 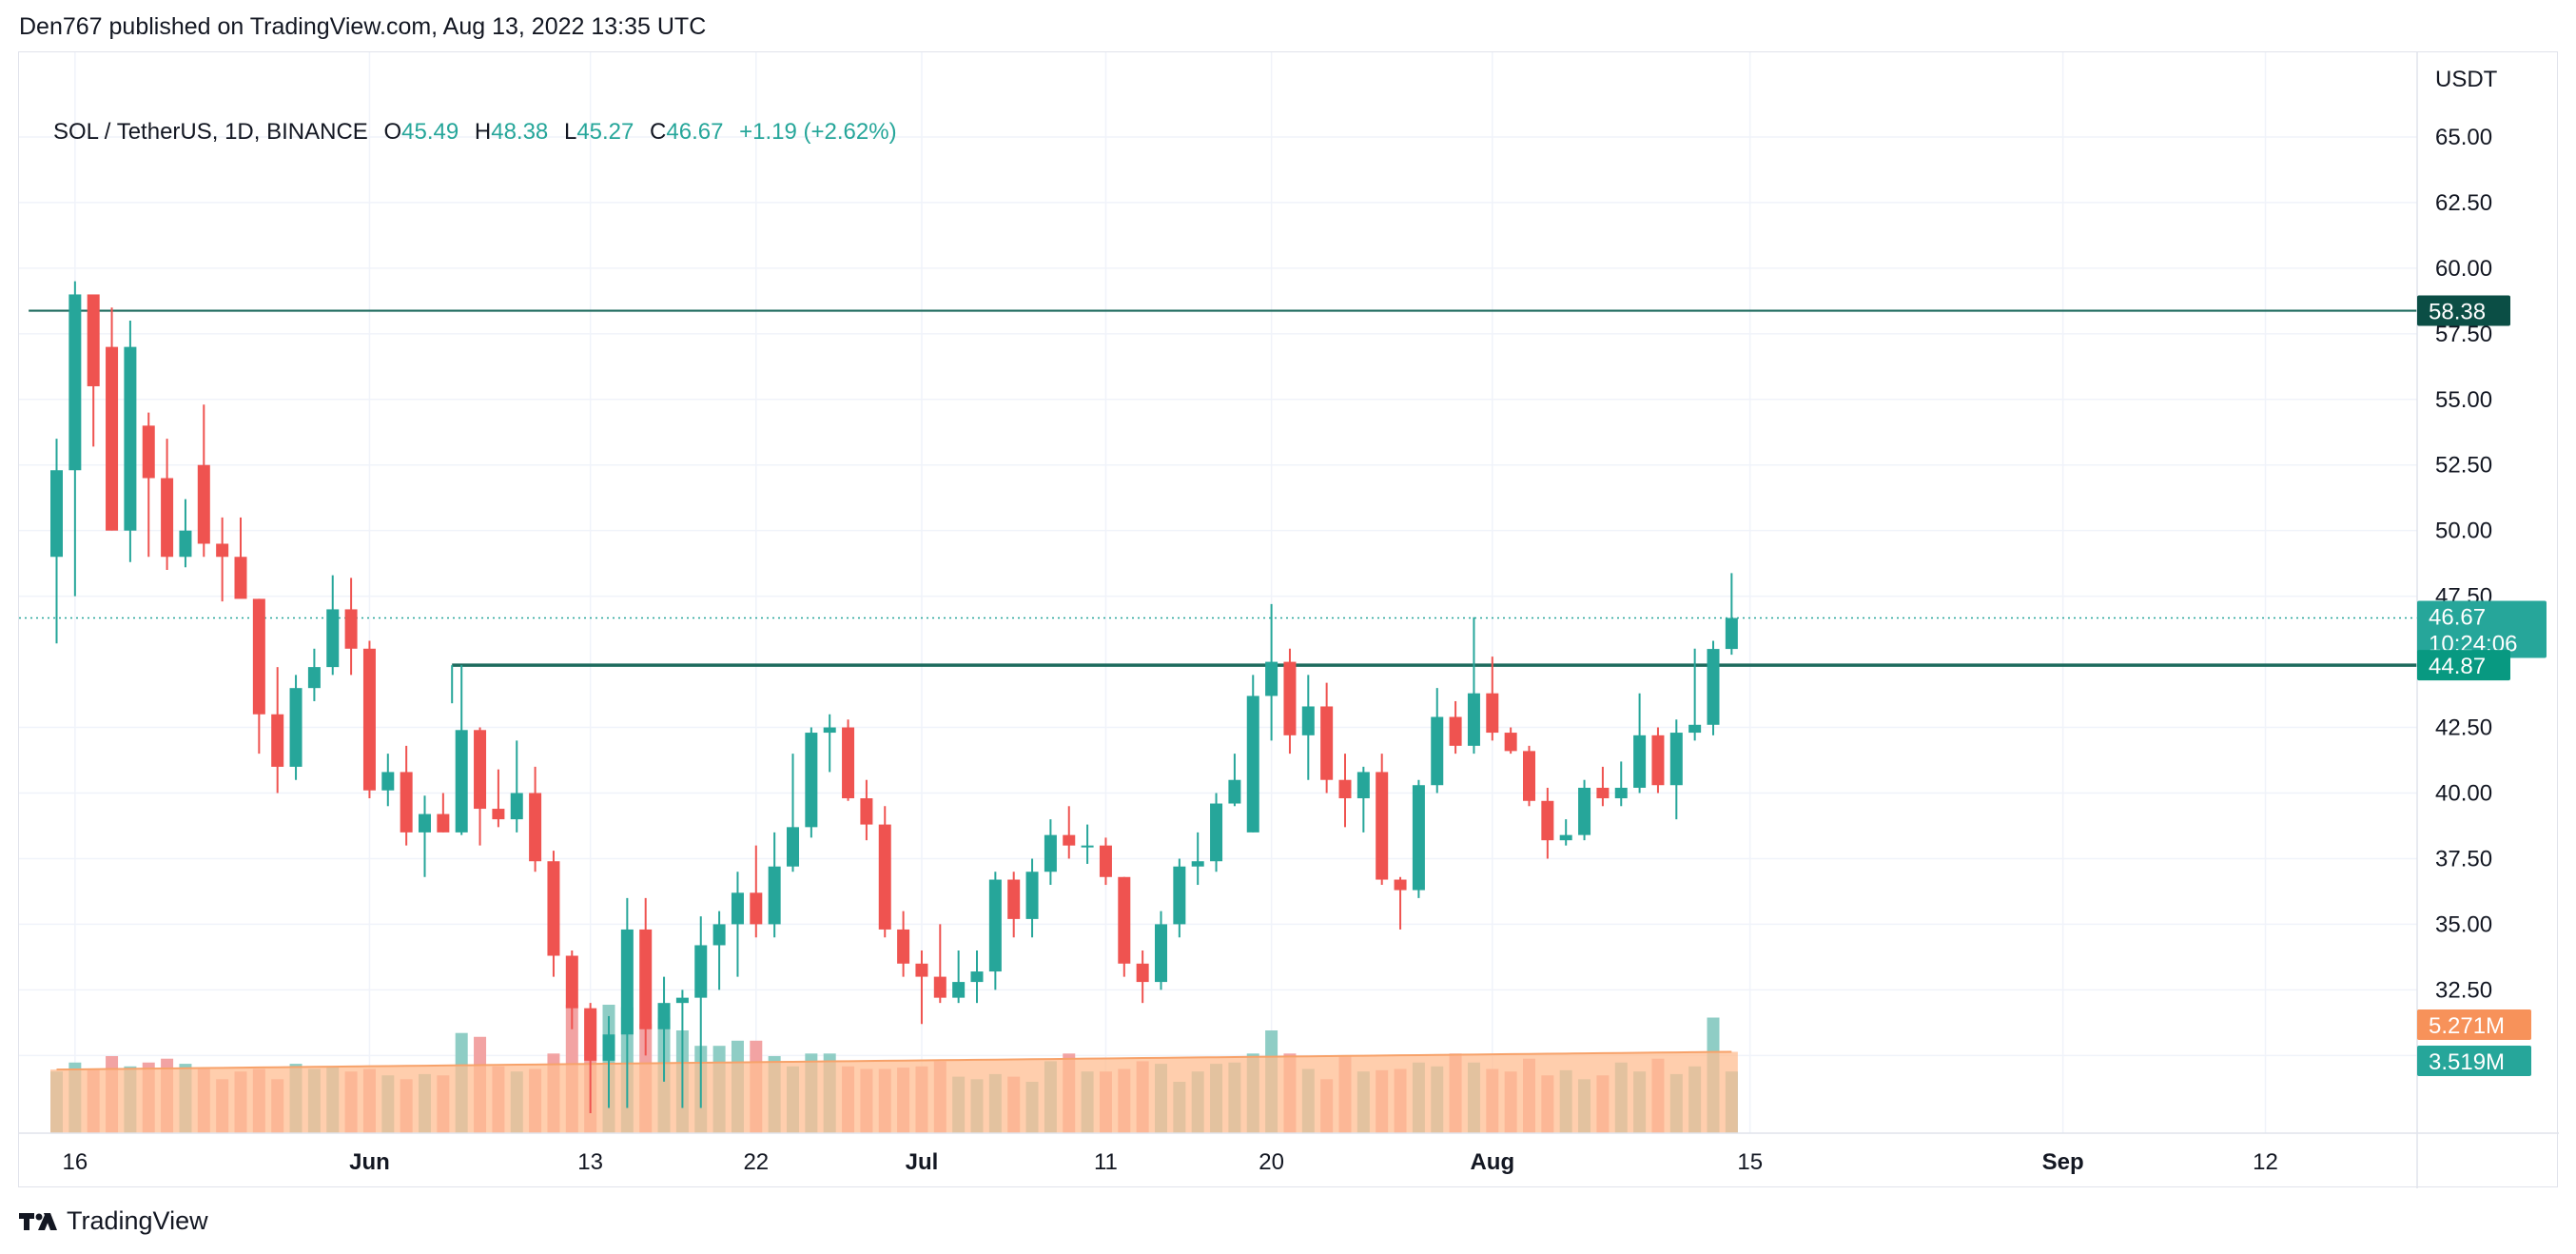 What do you see at coordinates (2464, 466) in the screenshot?
I see `price-tick-label: 52.50` at bounding box center [2464, 466].